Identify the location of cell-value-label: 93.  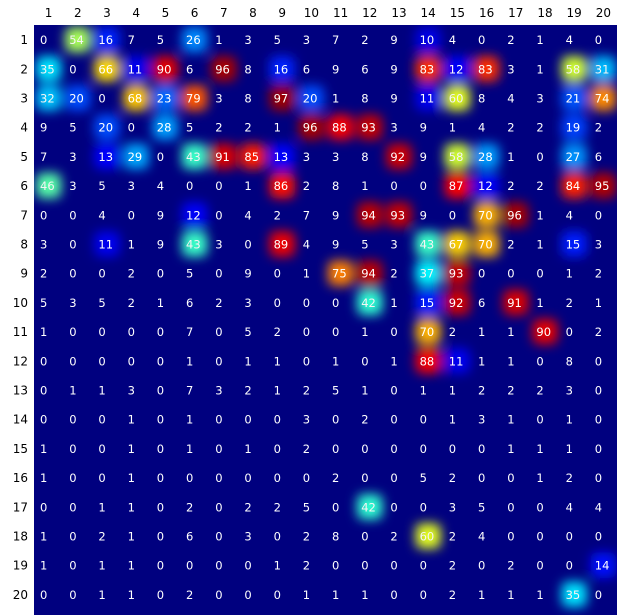
(368, 128).